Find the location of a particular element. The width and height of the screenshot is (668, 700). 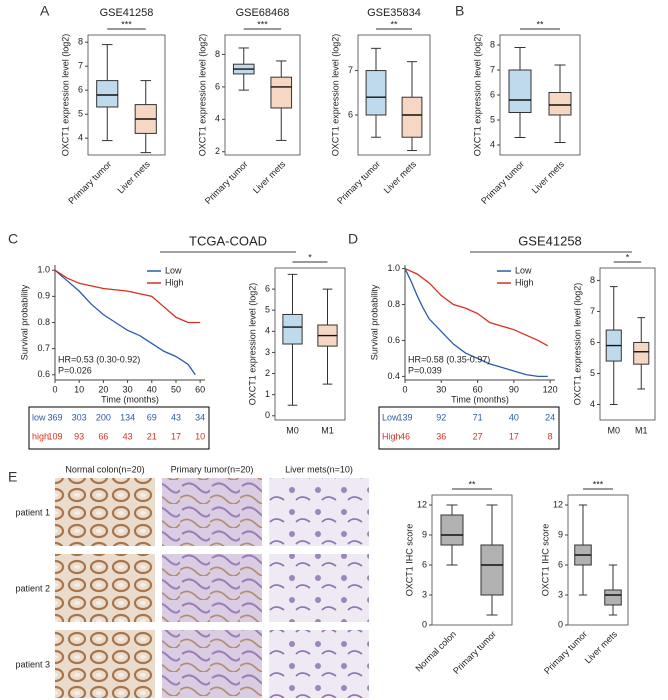

legend-label: High is located at coordinates (524, 282).